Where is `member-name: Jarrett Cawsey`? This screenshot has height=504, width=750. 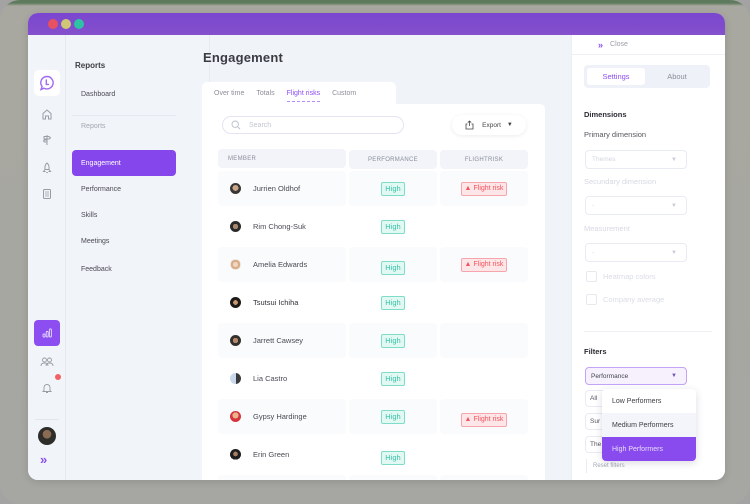
member-name: Jarrett Cawsey is located at coordinates (278, 340).